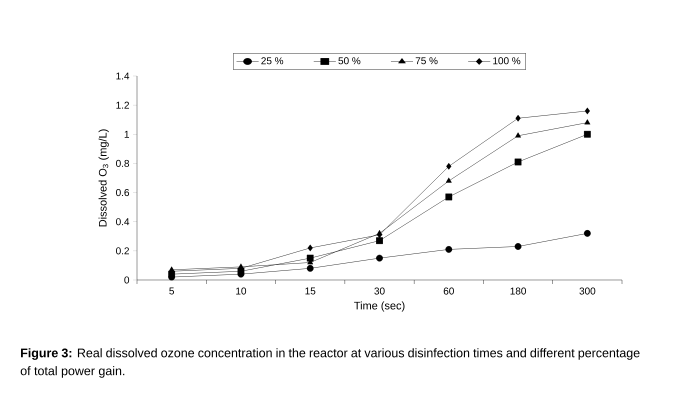 The width and height of the screenshot is (678, 410). I want to click on x-tick-label: 180, so click(518, 291).